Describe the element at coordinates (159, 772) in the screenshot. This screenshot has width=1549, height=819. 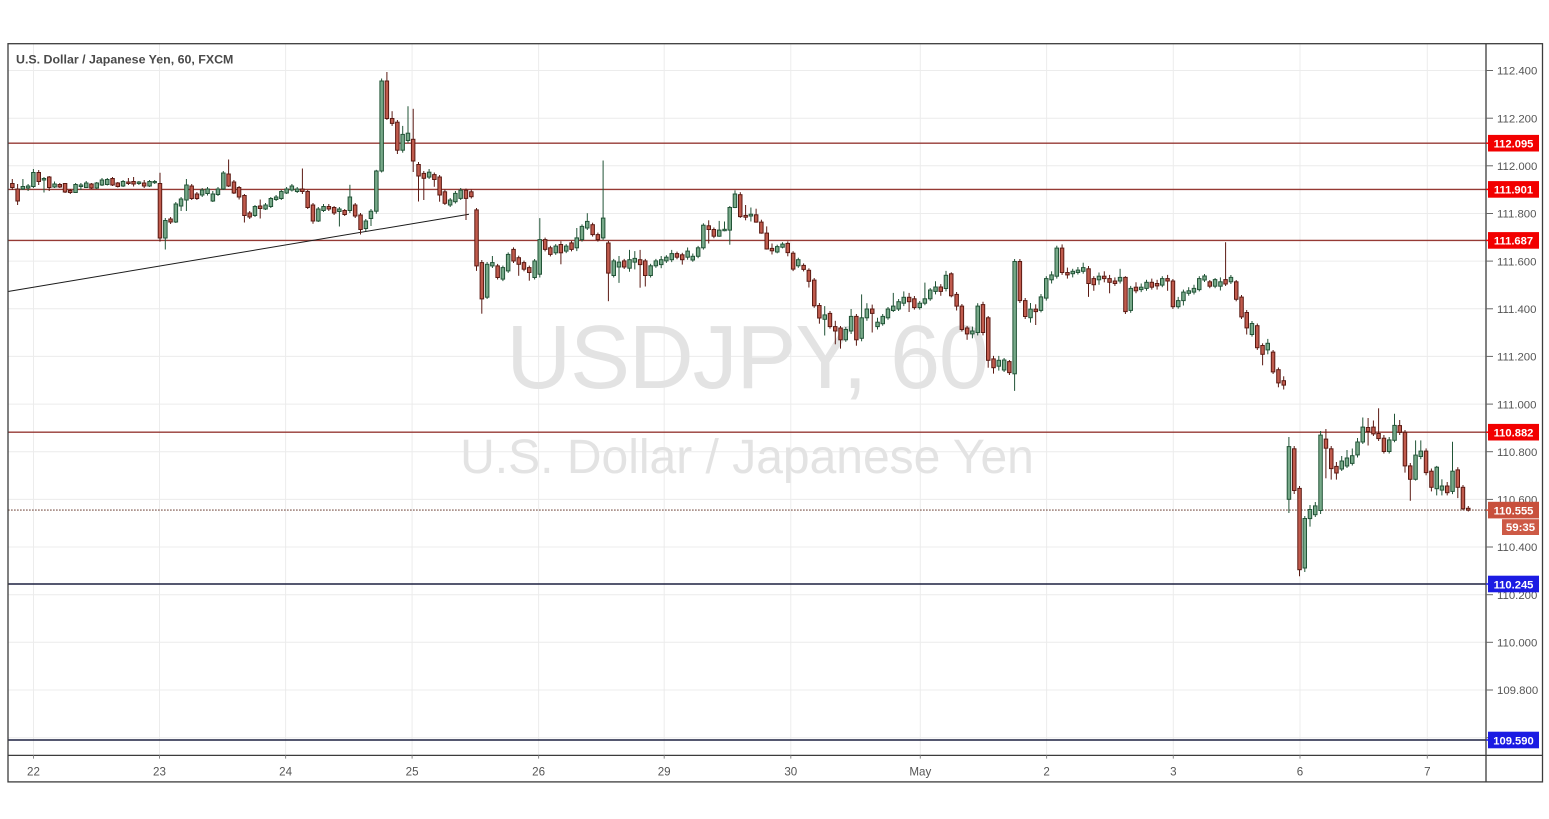
I see `svg-text: 23` at that location.